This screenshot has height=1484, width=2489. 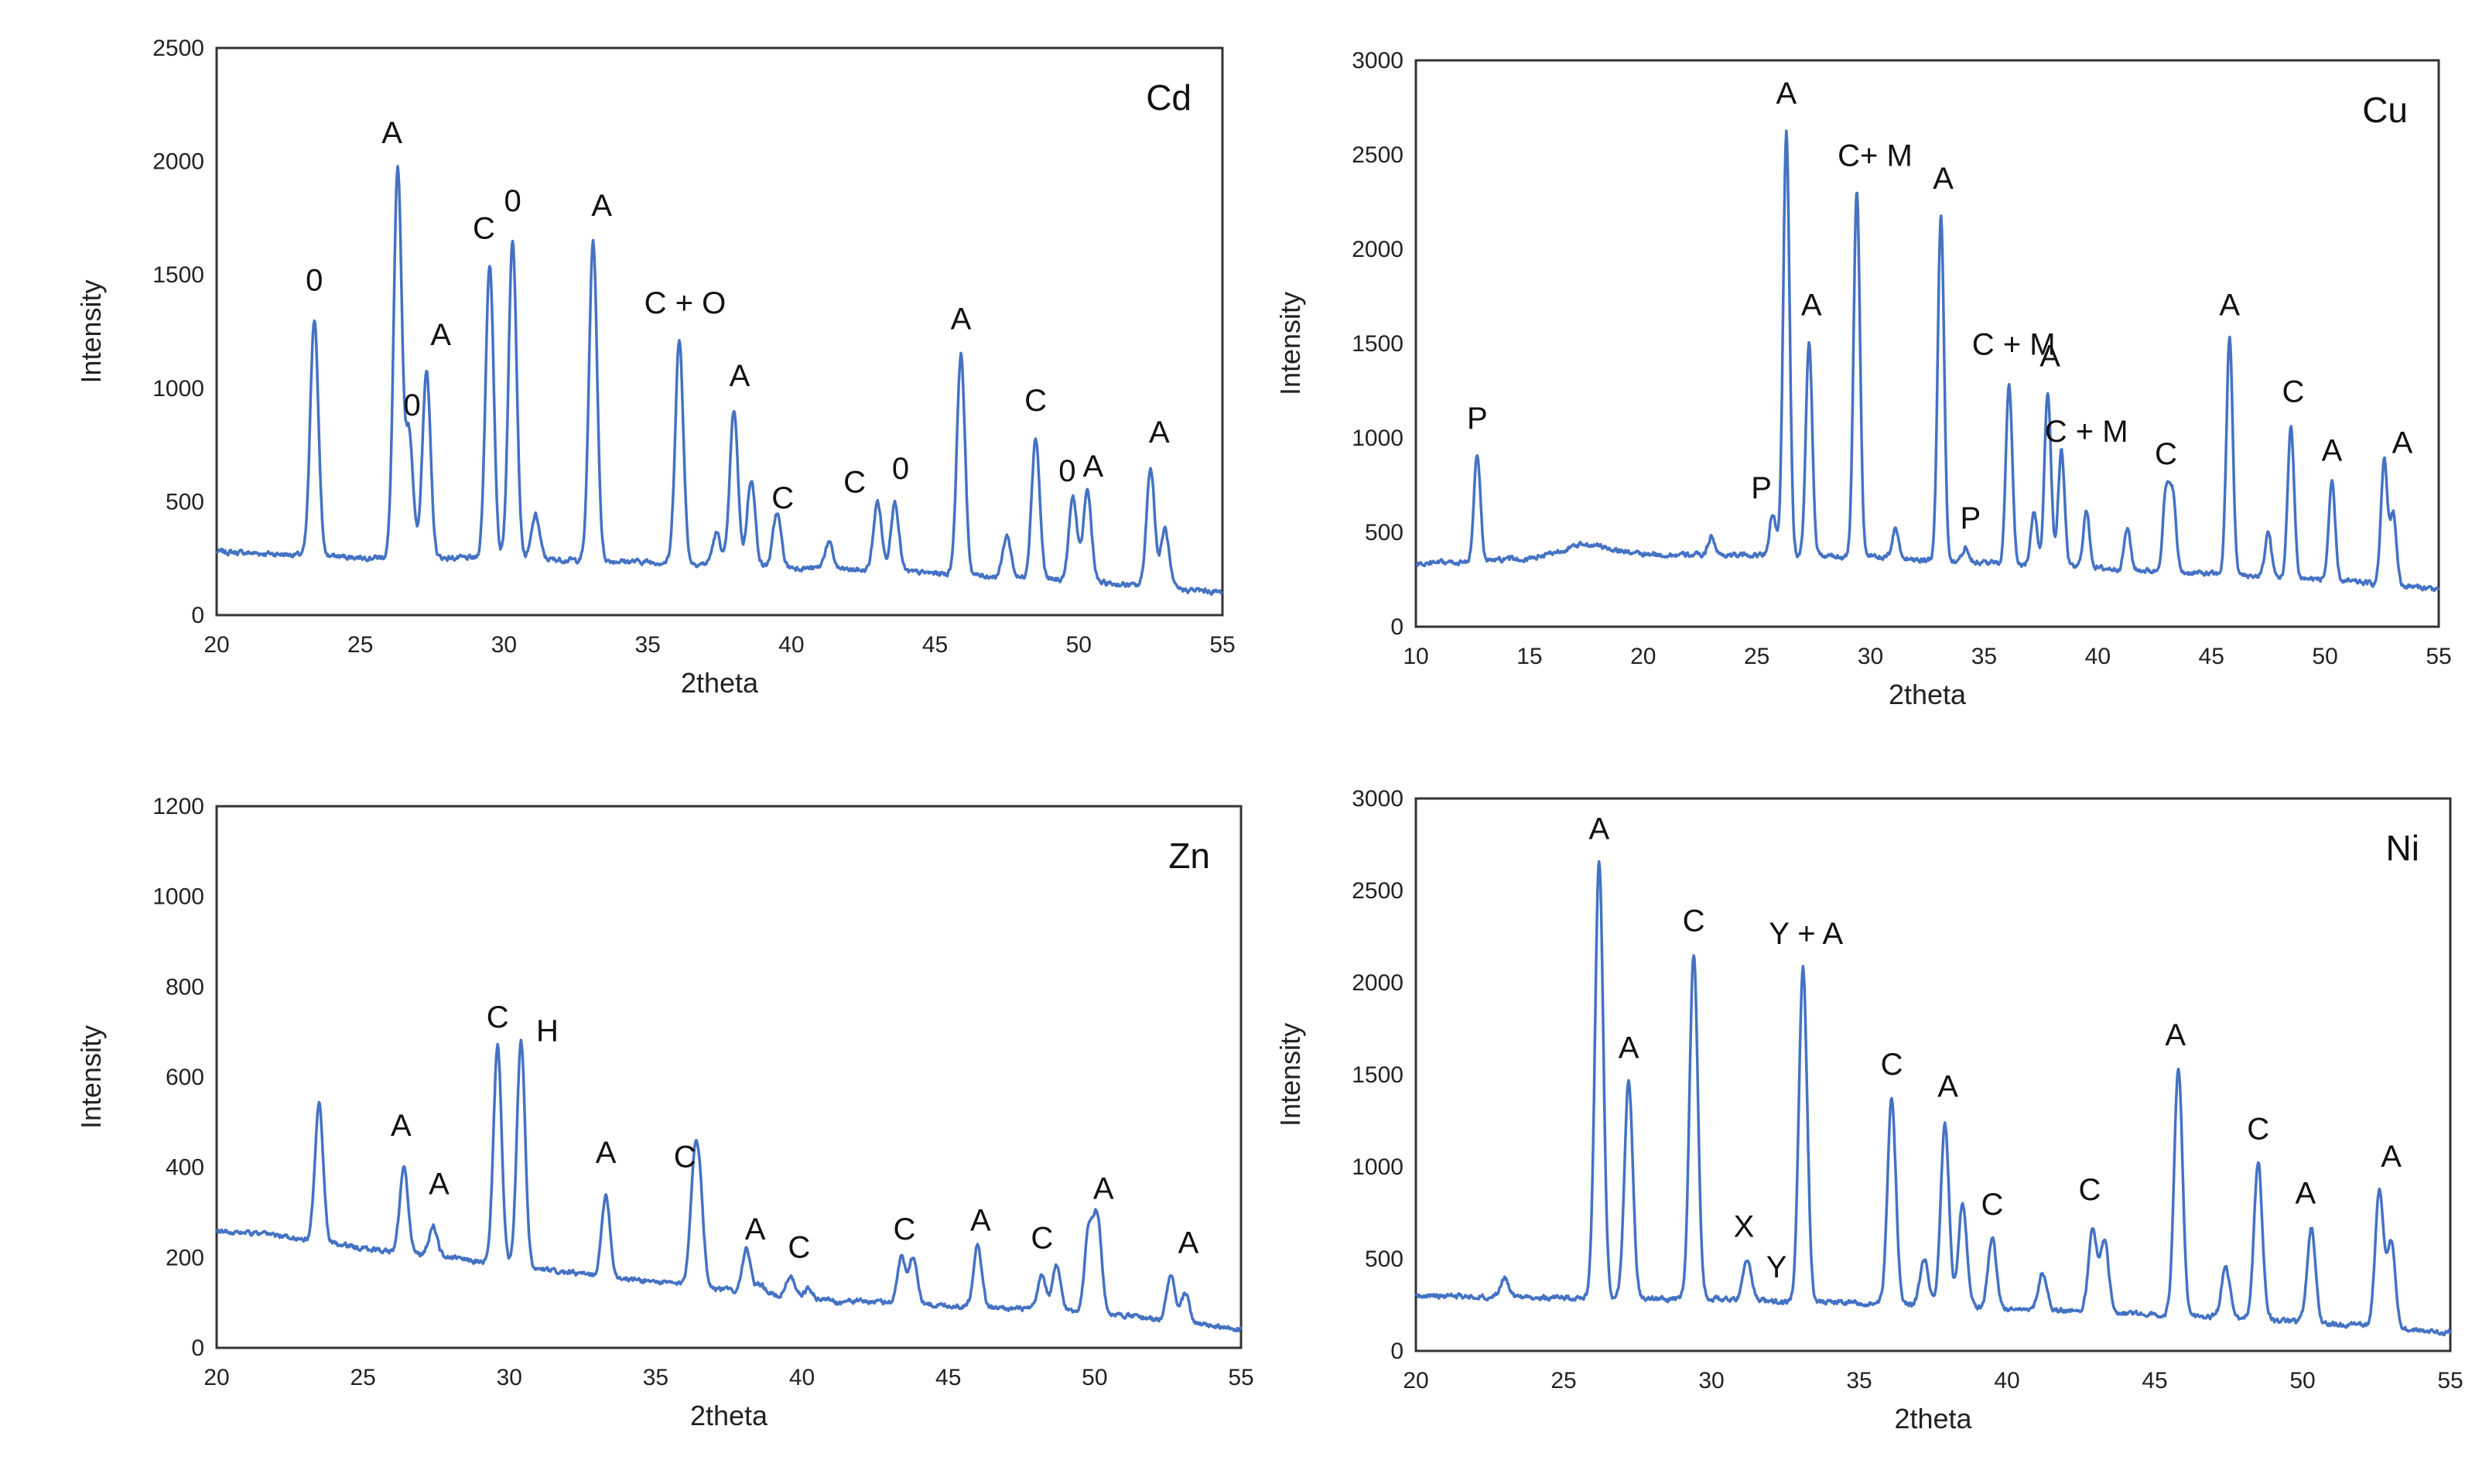 I want to click on peak-annotation: H, so click(x=547, y=1031).